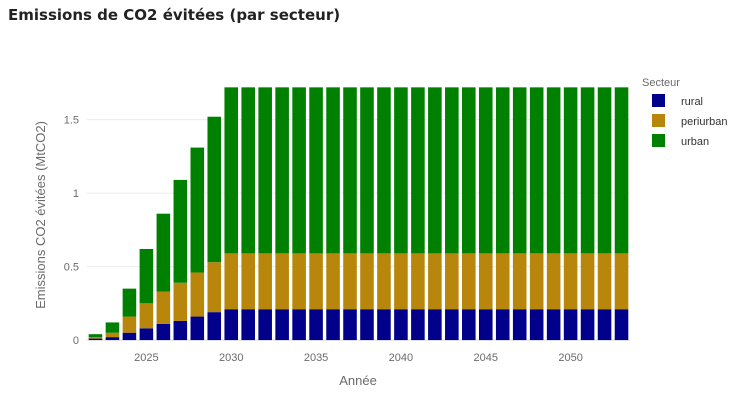 This screenshot has height=404, width=746. Describe the element at coordinates (174, 15) in the screenshot. I see `chart-title: Emissions de CO2 évitées (par secteur)` at that location.